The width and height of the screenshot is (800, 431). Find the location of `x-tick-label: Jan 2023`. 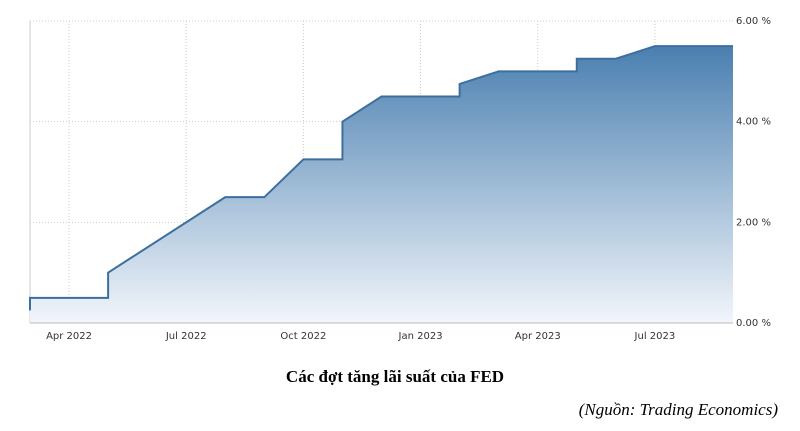

x-tick-label: Jan 2023 is located at coordinates (420, 336).